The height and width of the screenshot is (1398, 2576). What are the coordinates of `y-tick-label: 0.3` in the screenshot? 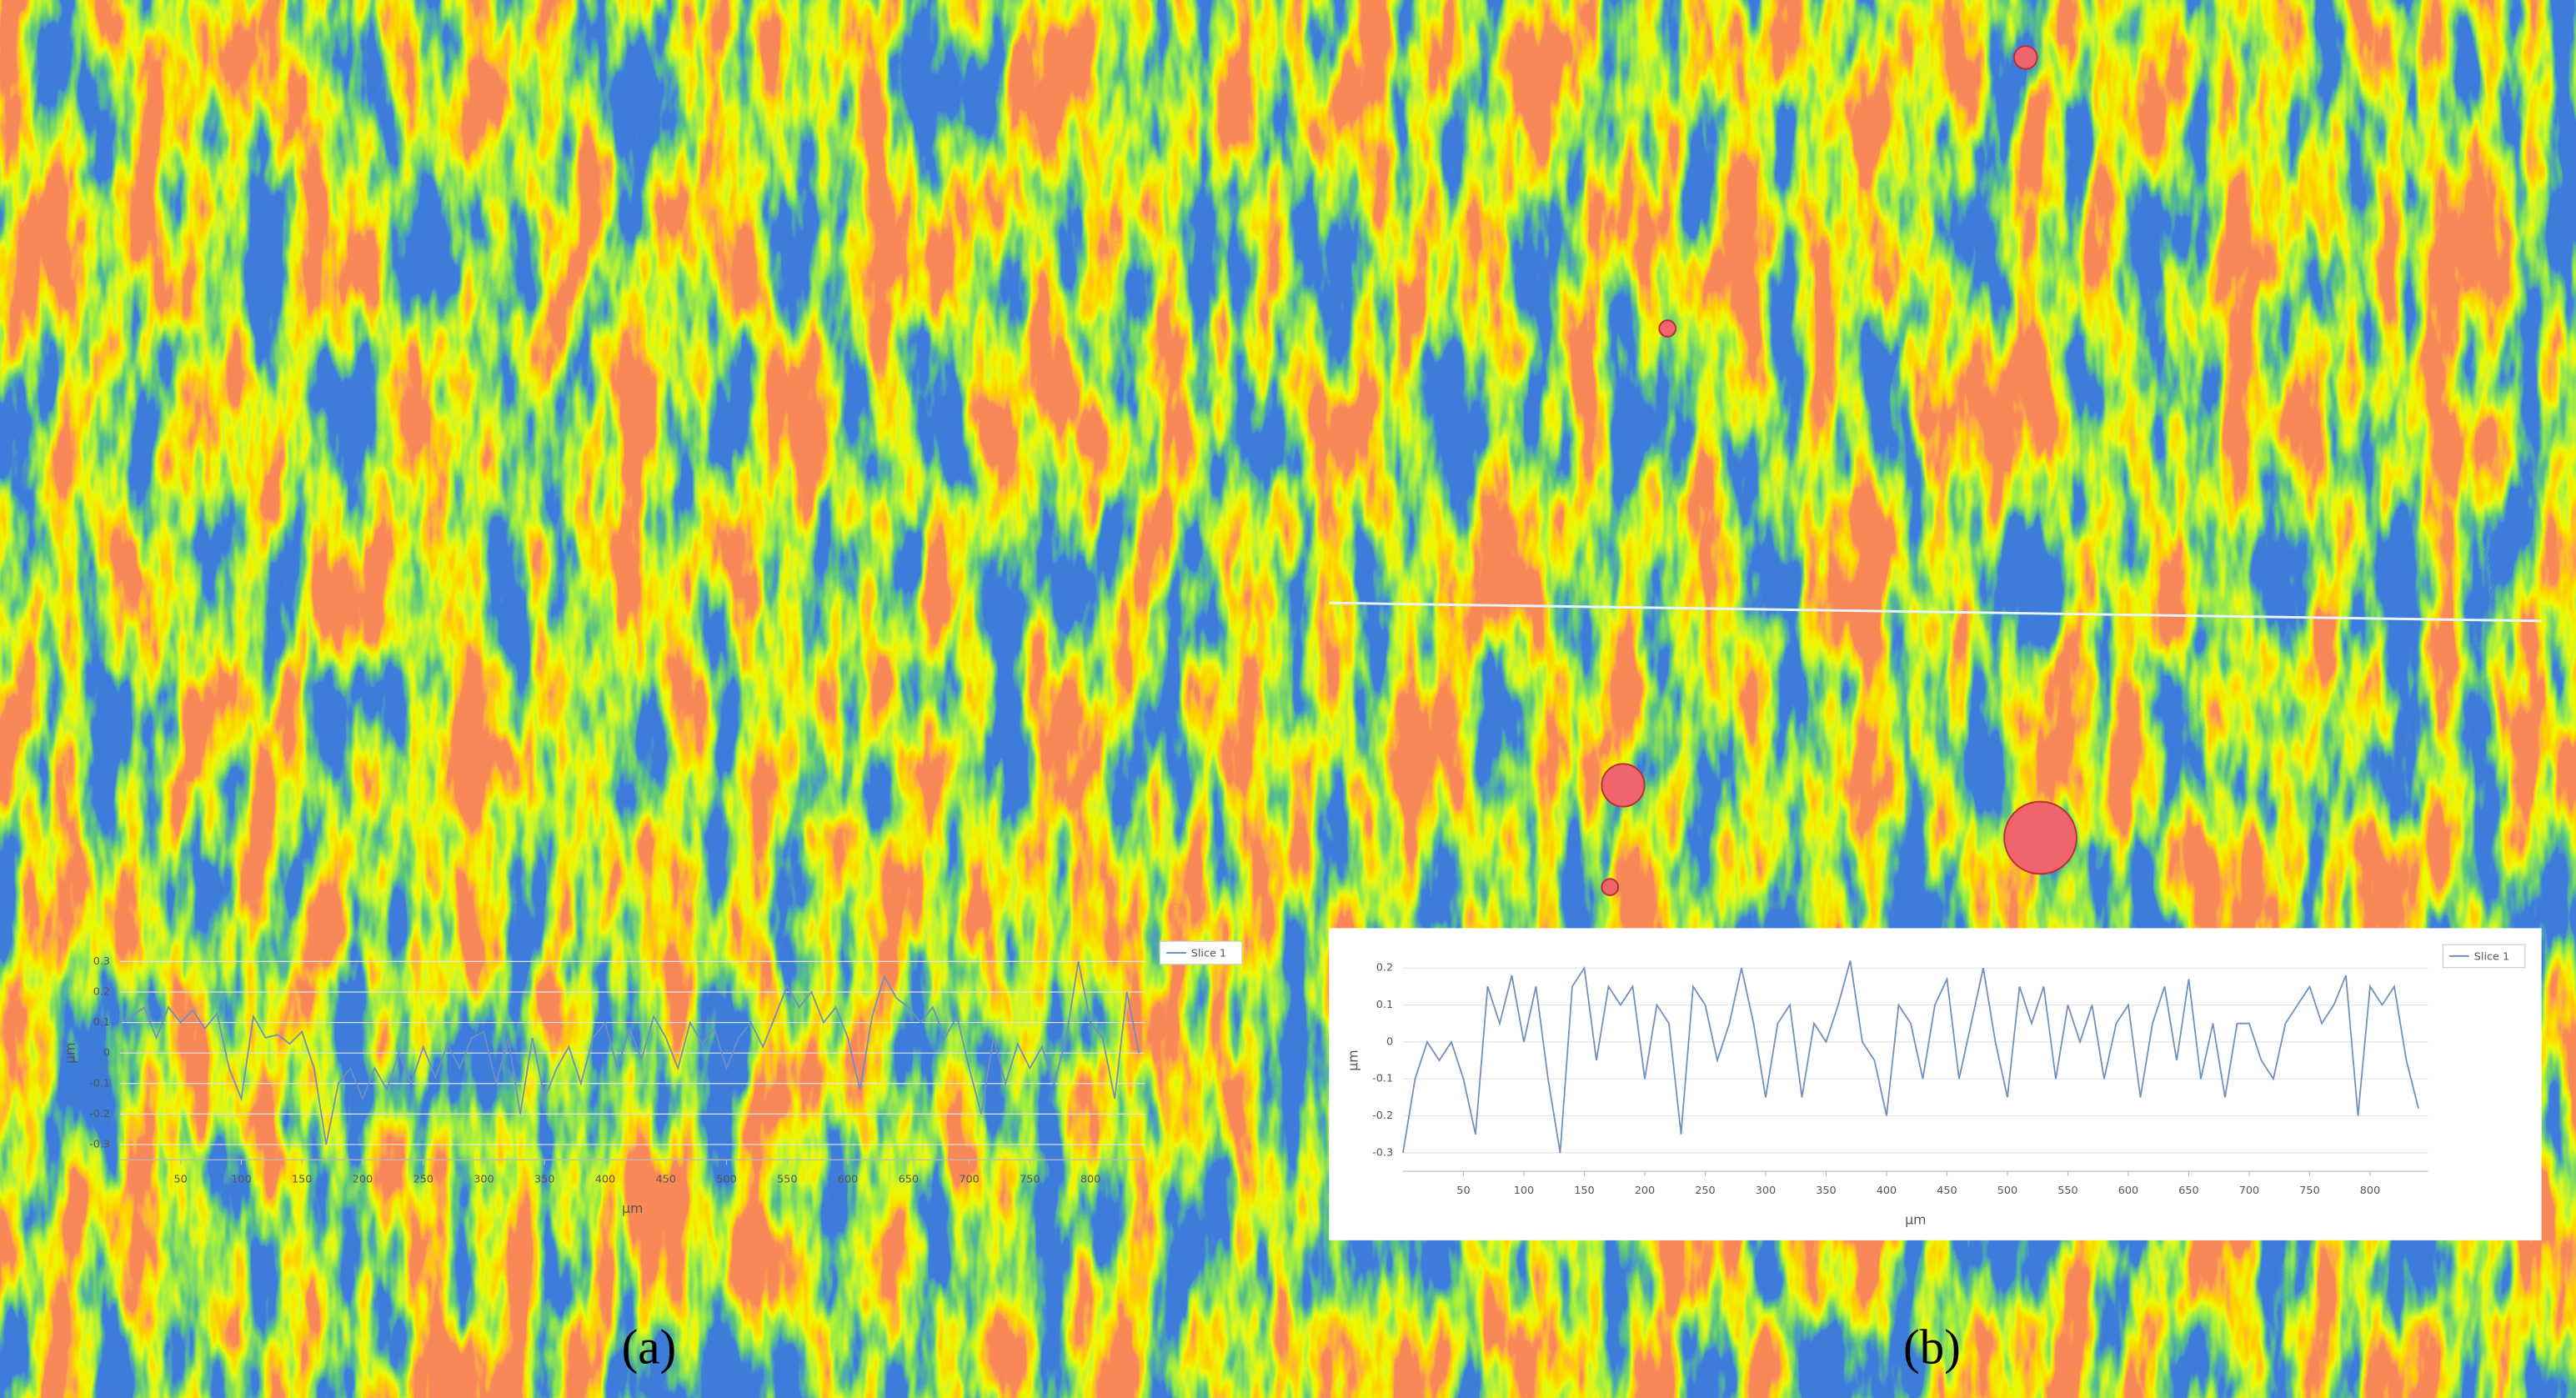 It's located at (101, 961).